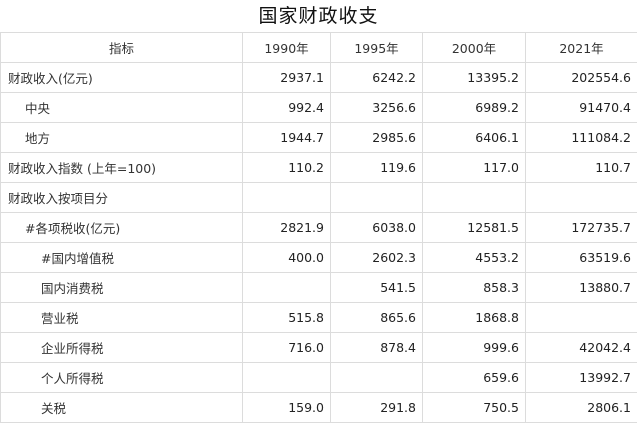 The height and width of the screenshot is (428, 637). I want to click on value-cell: 6038.0, so click(376, 227).